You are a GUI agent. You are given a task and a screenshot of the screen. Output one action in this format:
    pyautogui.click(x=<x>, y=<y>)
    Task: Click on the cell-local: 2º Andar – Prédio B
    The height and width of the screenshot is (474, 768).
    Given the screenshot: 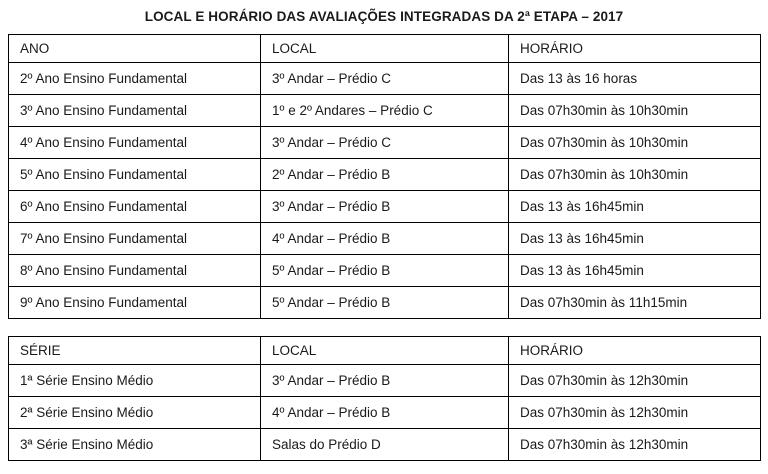 What is the action you would take?
    pyautogui.click(x=384, y=174)
    